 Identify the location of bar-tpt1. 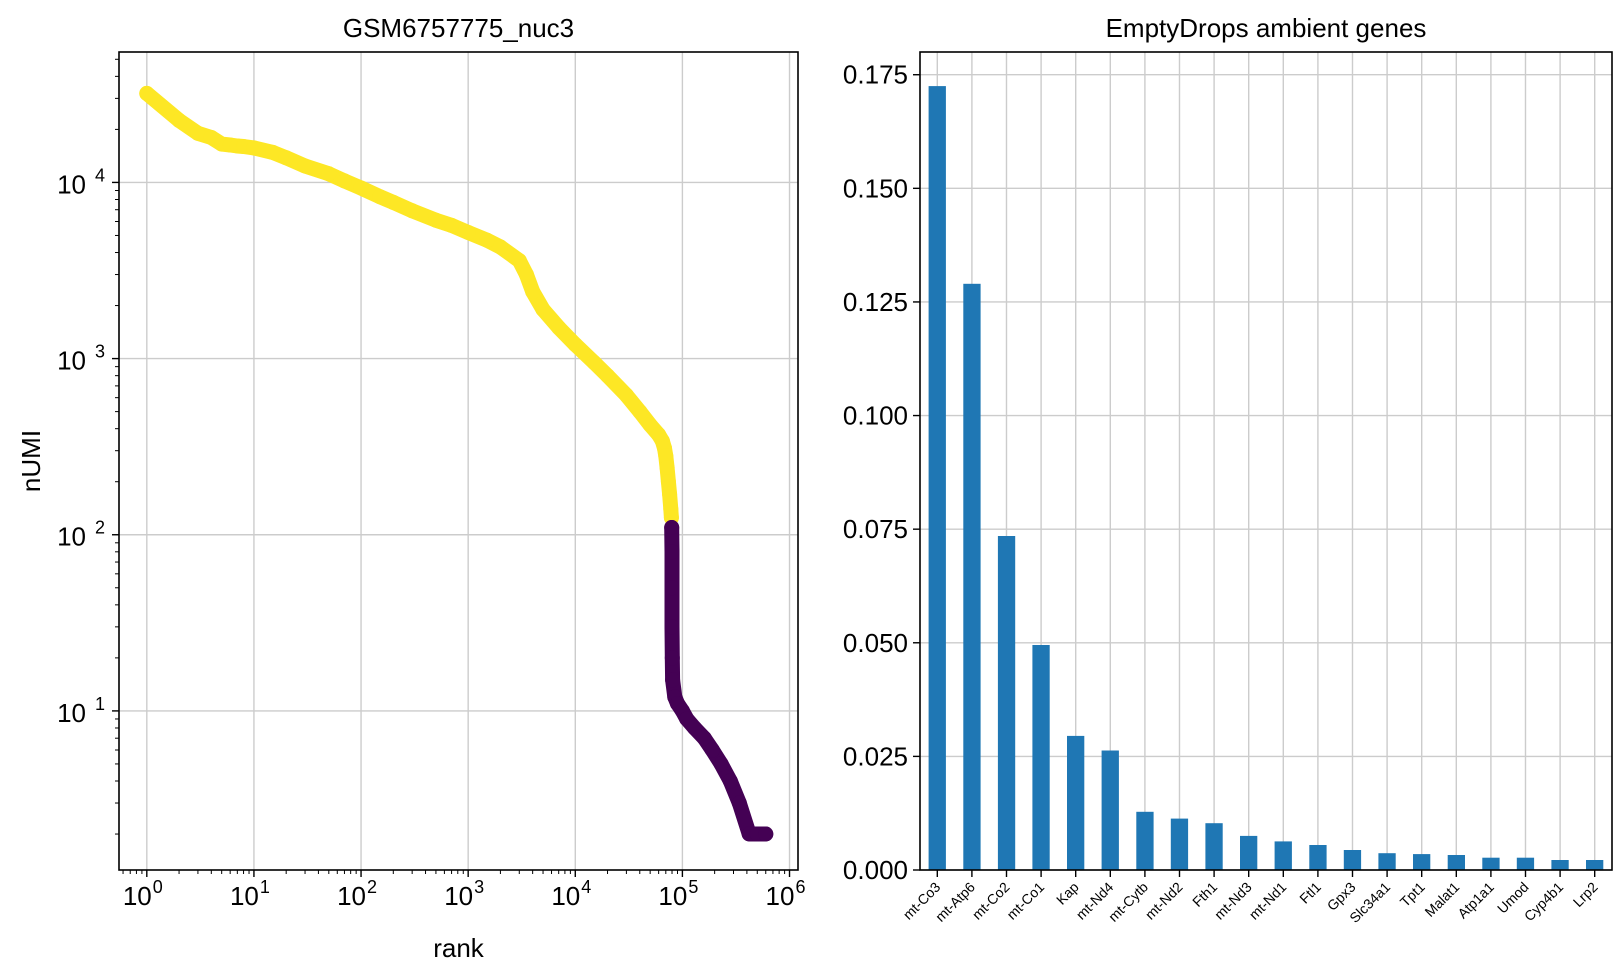
(1422, 862).